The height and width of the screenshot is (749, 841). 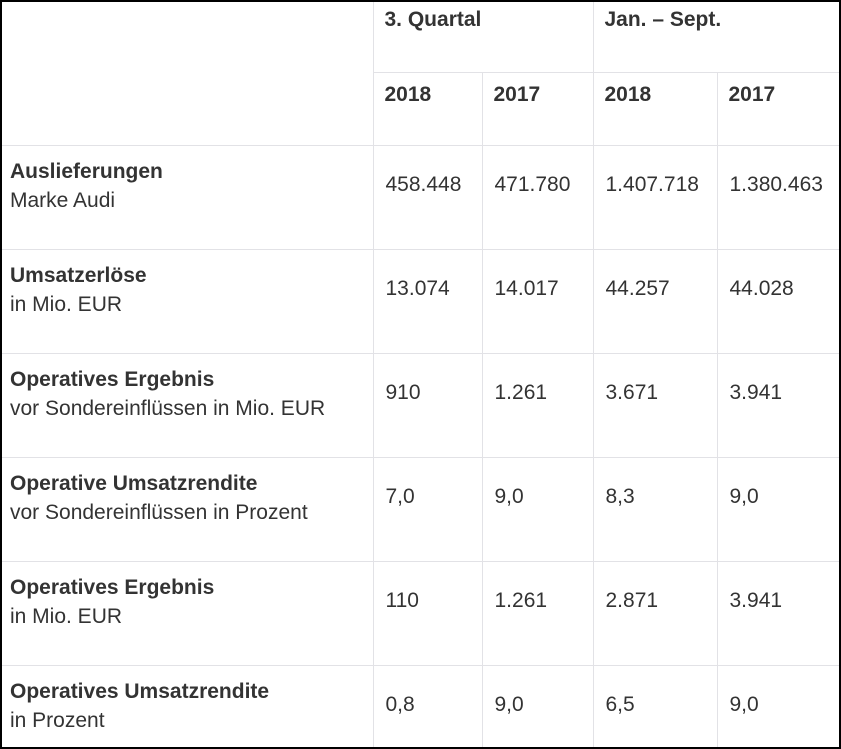 What do you see at coordinates (777, 197) in the screenshot?
I see `value-cell: 1.380.463` at bounding box center [777, 197].